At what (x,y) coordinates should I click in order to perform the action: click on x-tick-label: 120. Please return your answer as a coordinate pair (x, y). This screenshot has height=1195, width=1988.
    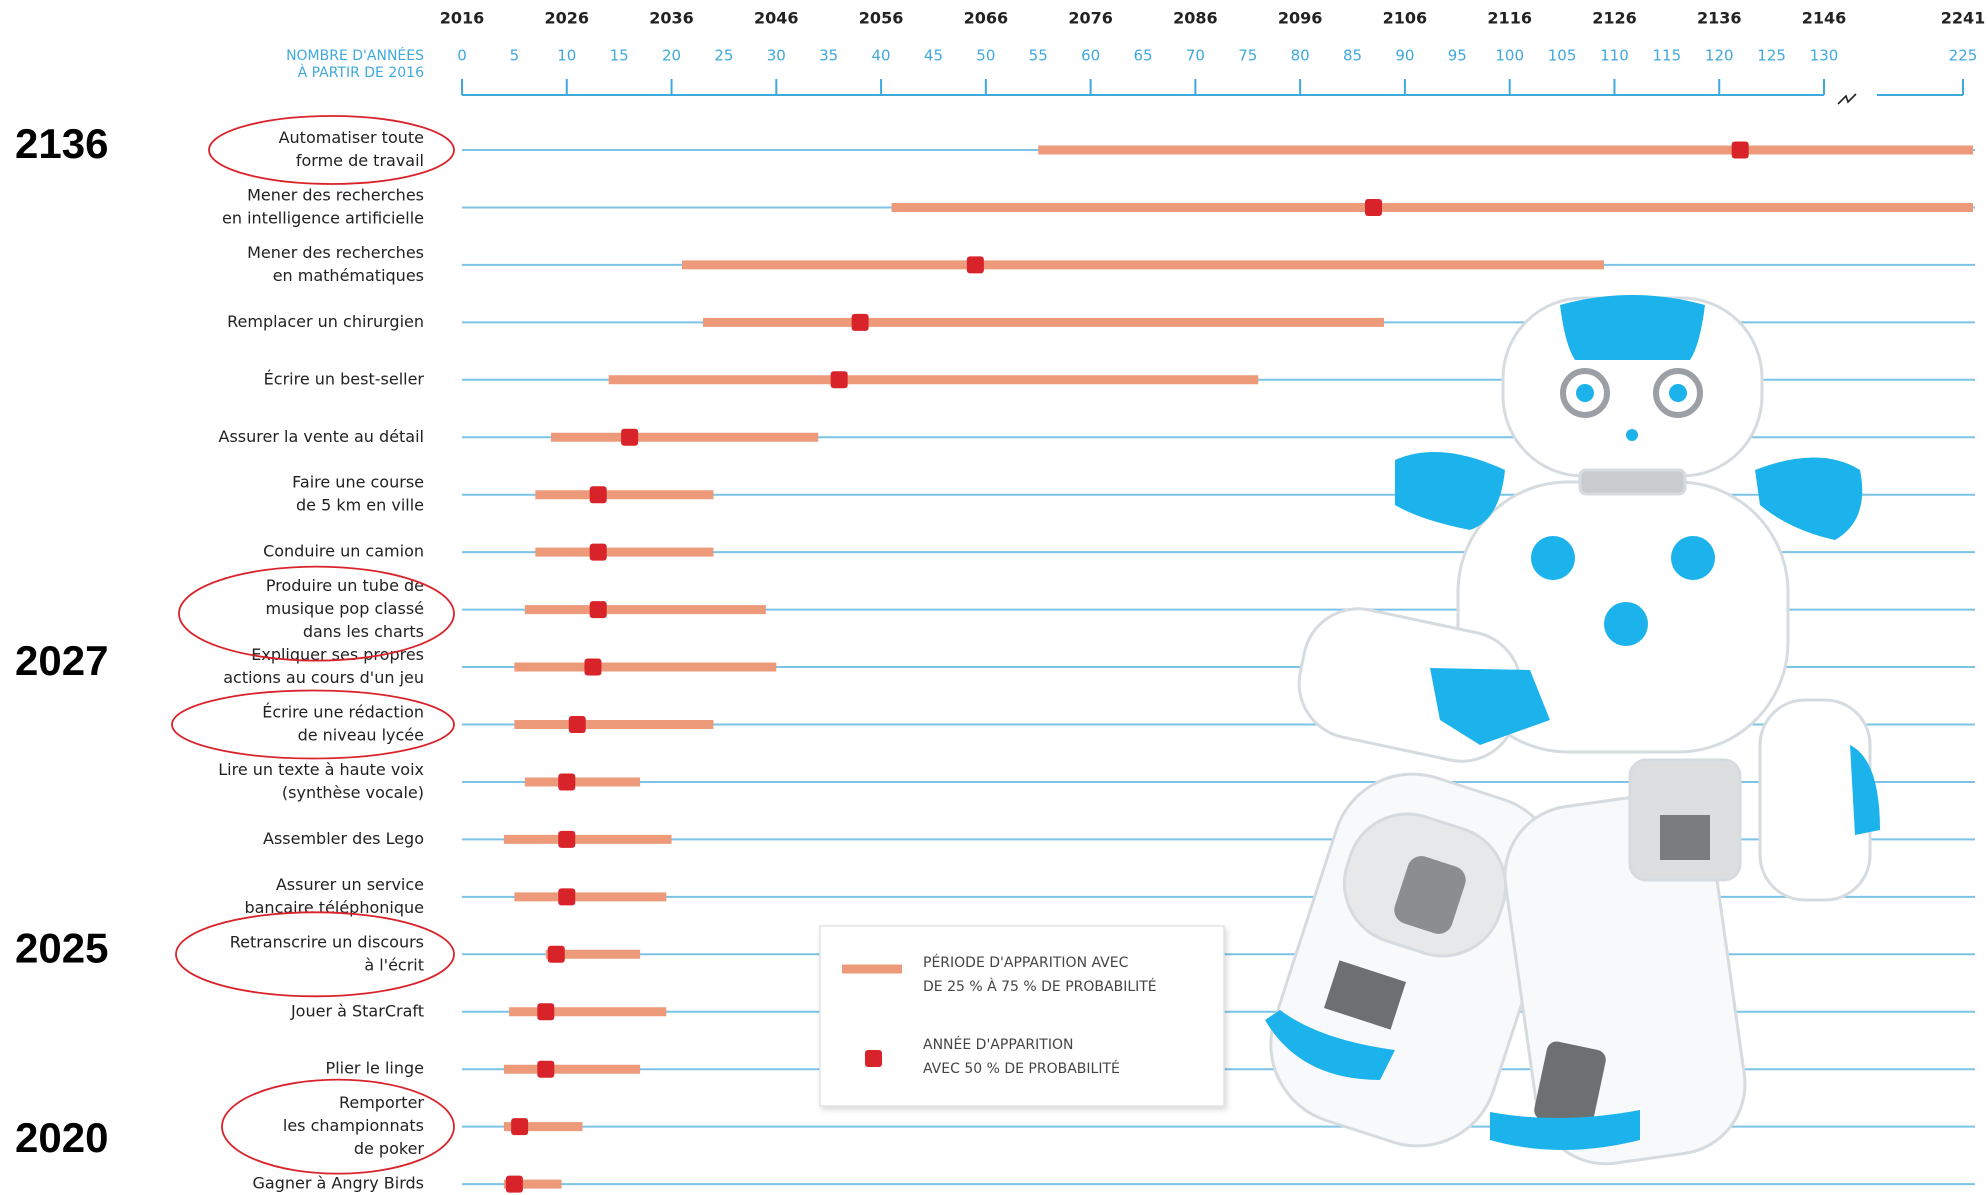
    Looking at the image, I should click on (1719, 56).